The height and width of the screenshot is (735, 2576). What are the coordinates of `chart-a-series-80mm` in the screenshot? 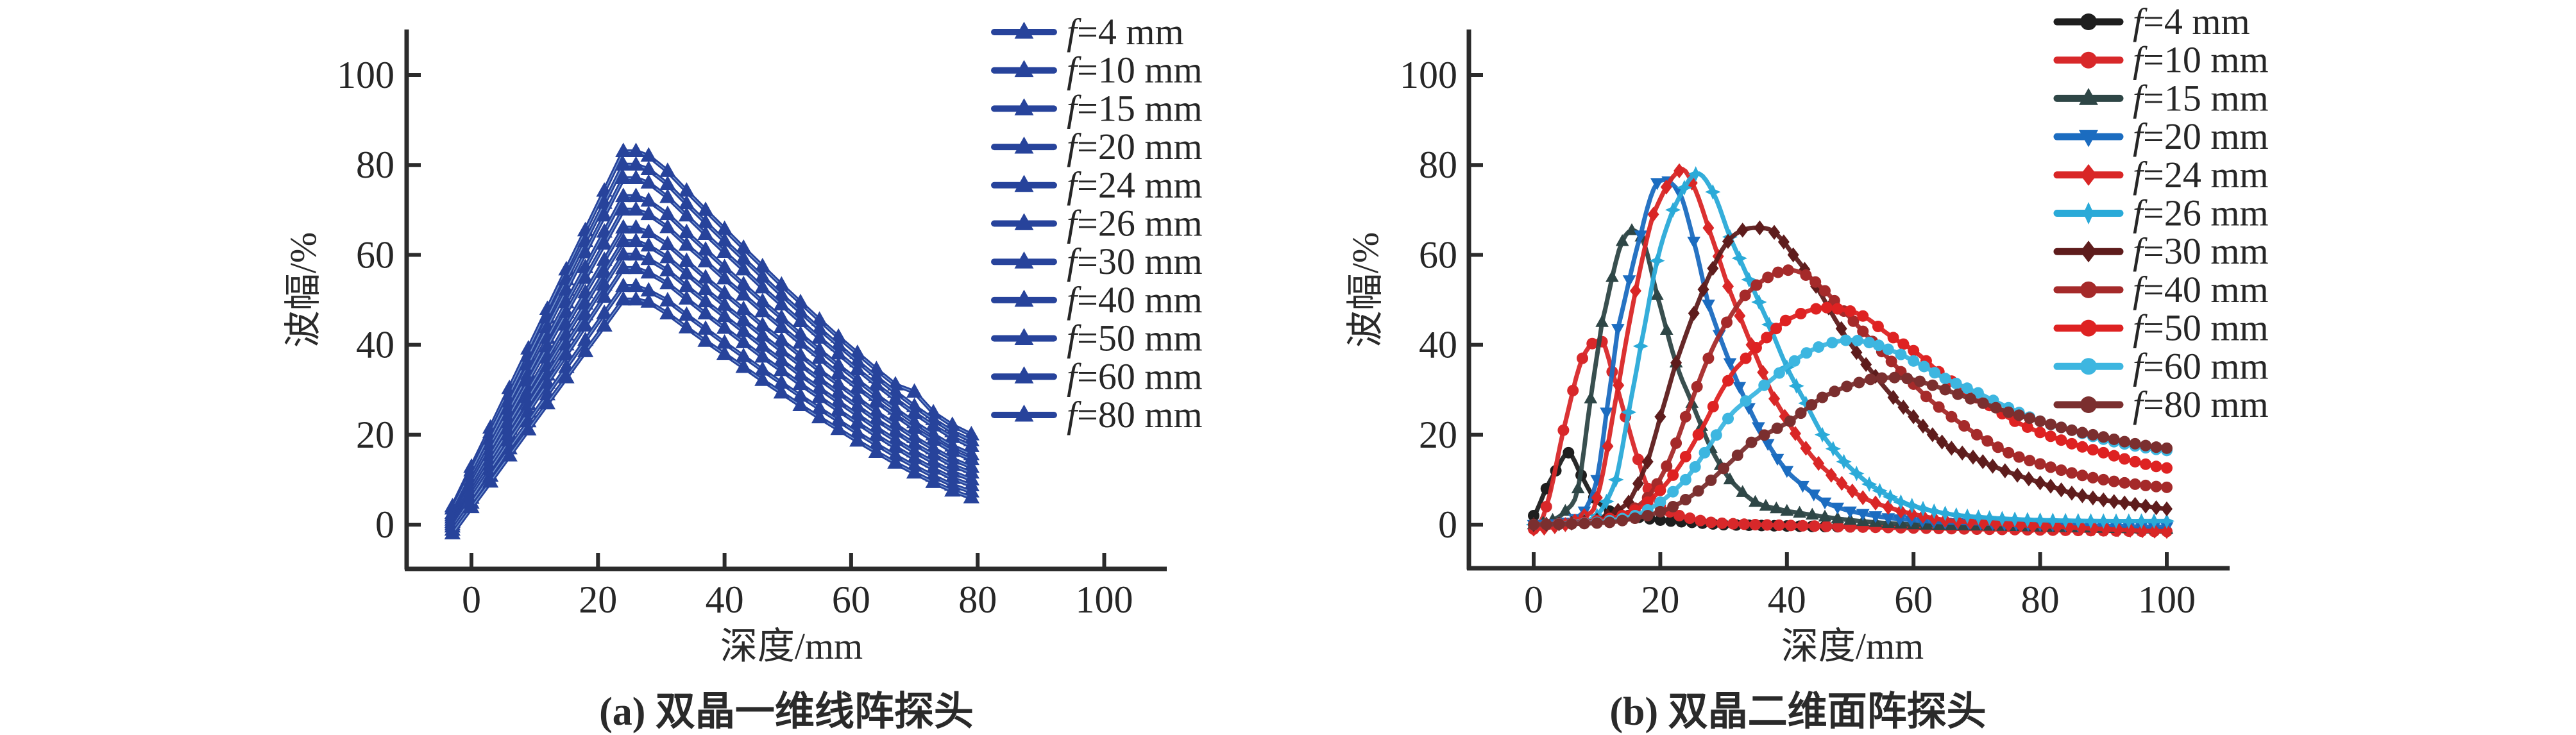 It's located at (711, 415).